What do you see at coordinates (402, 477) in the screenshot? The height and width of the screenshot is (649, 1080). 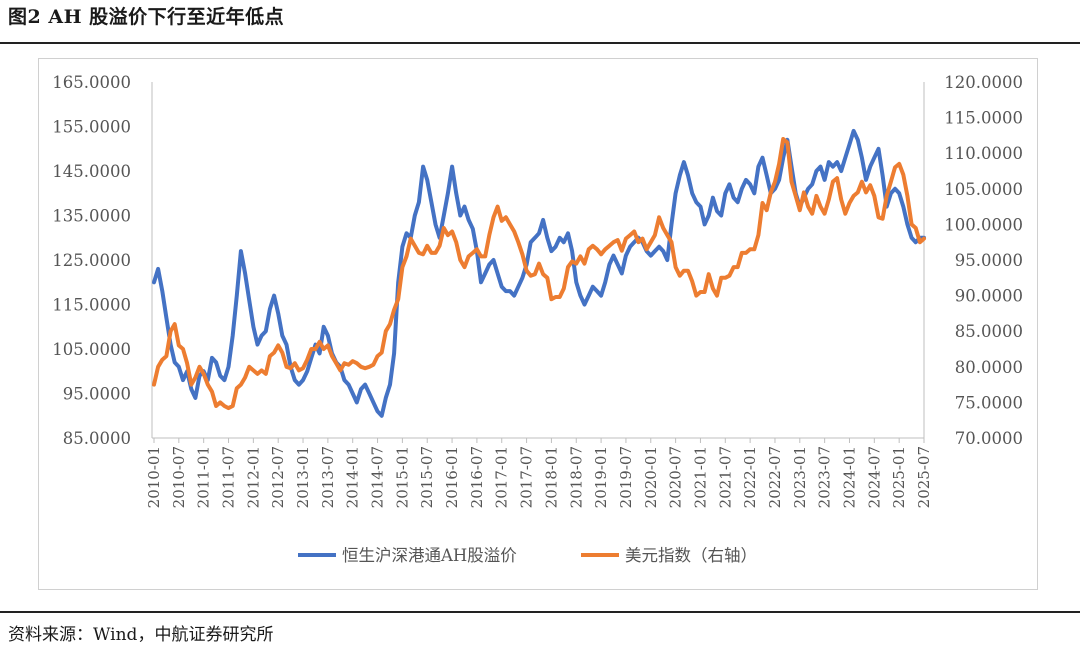 I see `x-tick-label: 2015-01` at bounding box center [402, 477].